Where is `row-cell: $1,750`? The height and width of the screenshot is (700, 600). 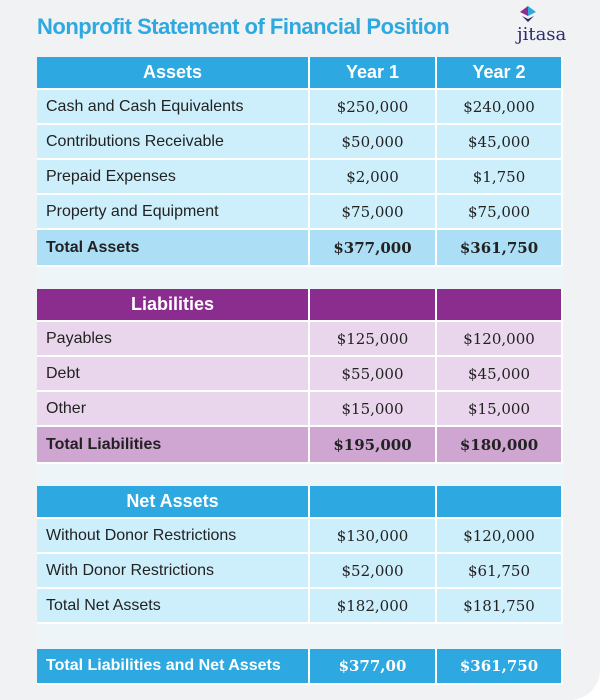 row-cell: $1,750 is located at coordinates (500, 177).